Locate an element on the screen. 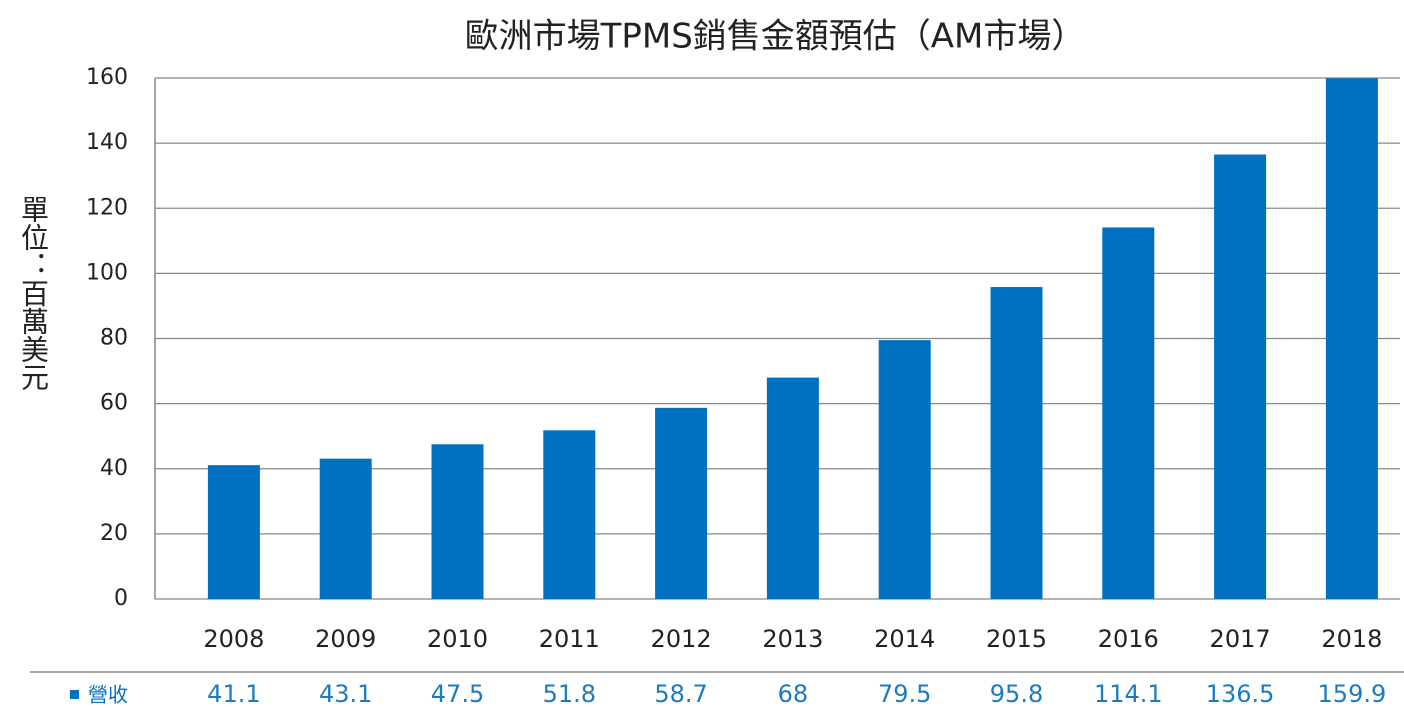  table-value: 47.5 is located at coordinates (457, 694).